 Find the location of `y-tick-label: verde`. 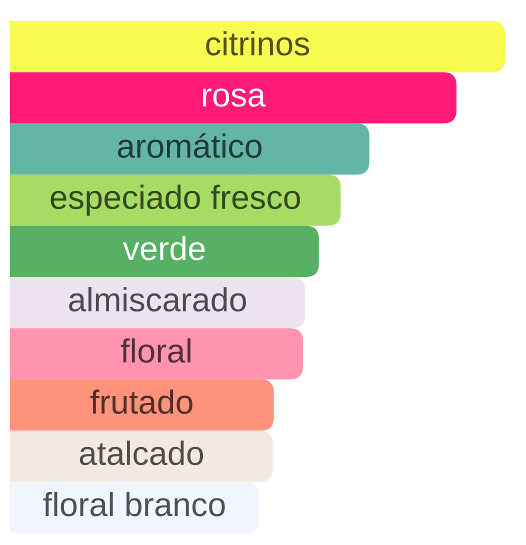

y-tick-label: verde is located at coordinates (163, 248).